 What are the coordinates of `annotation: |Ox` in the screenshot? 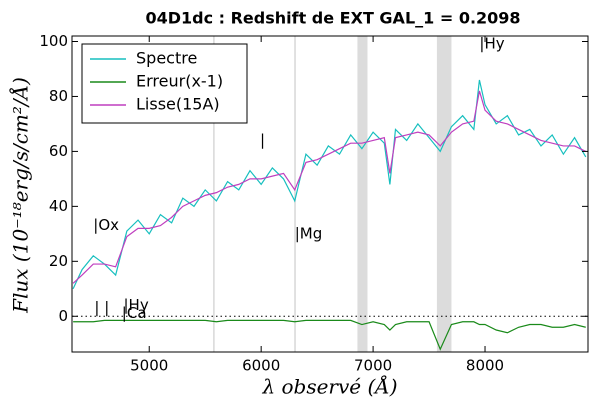 It's located at (106, 225).